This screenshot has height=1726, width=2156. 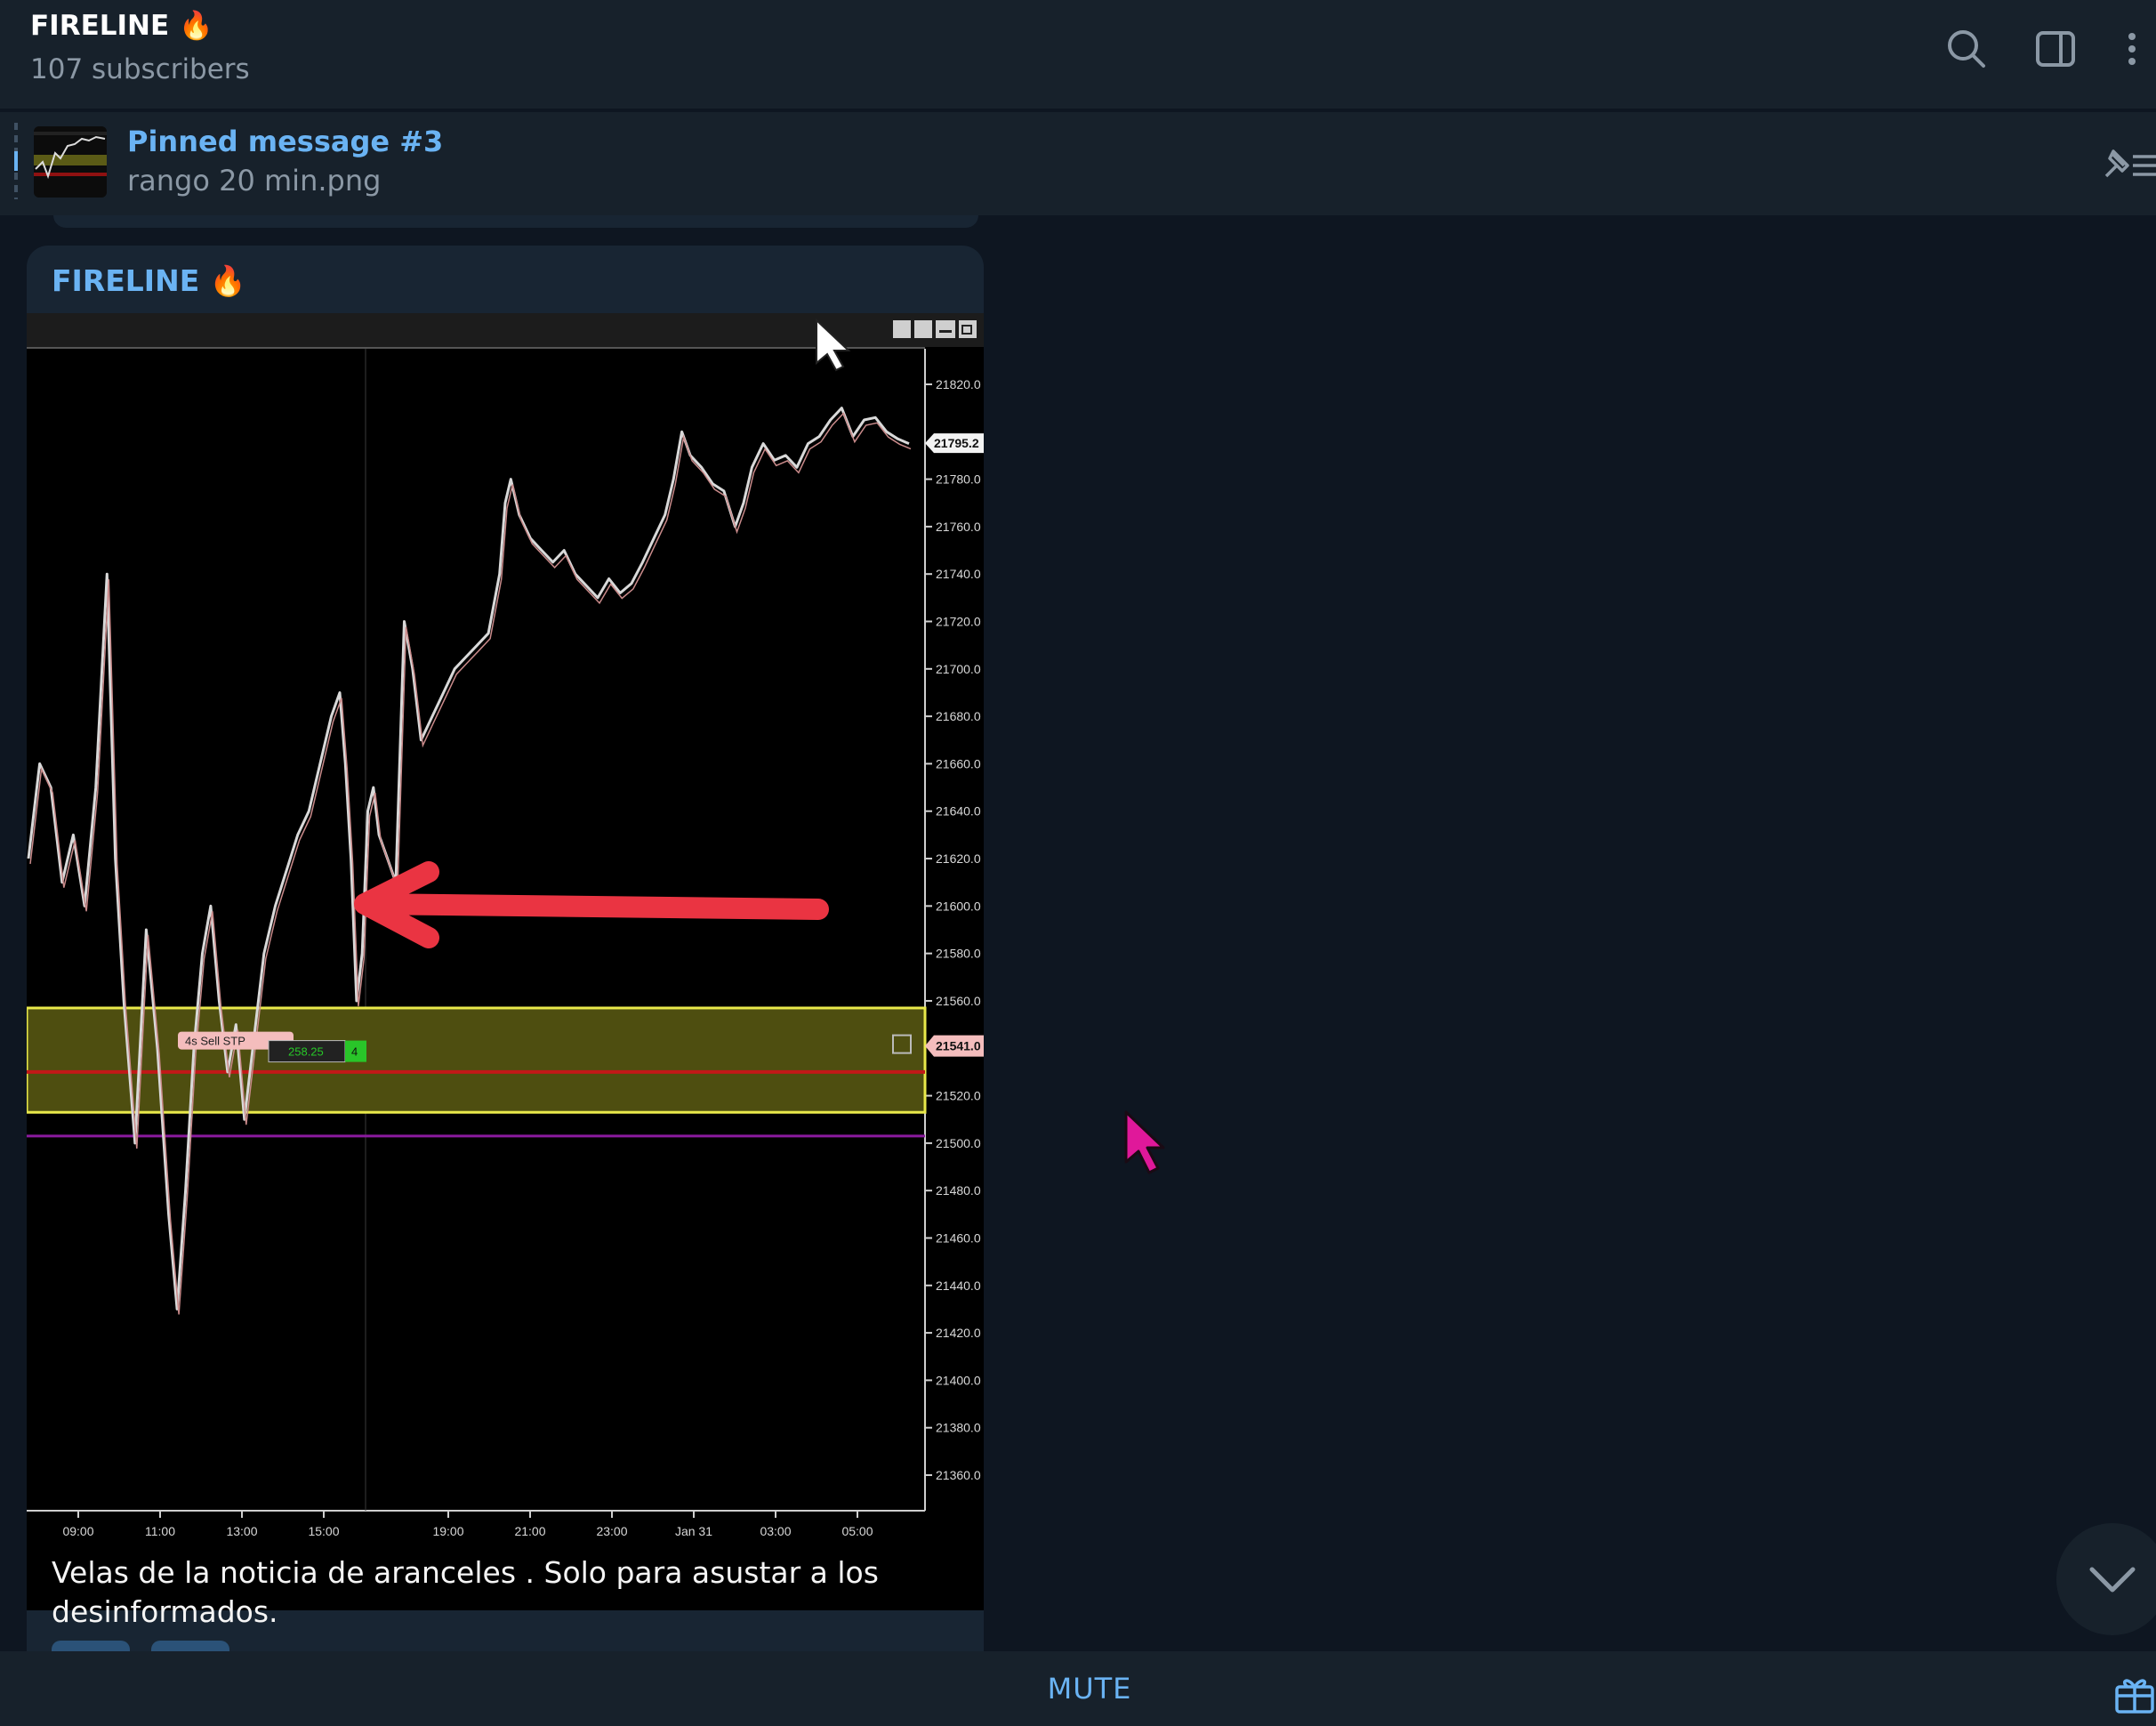 What do you see at coordinates (959, 384) in the screenshot?
I see `y-tick-label: 21820.0` at bounding box center [959, 384].